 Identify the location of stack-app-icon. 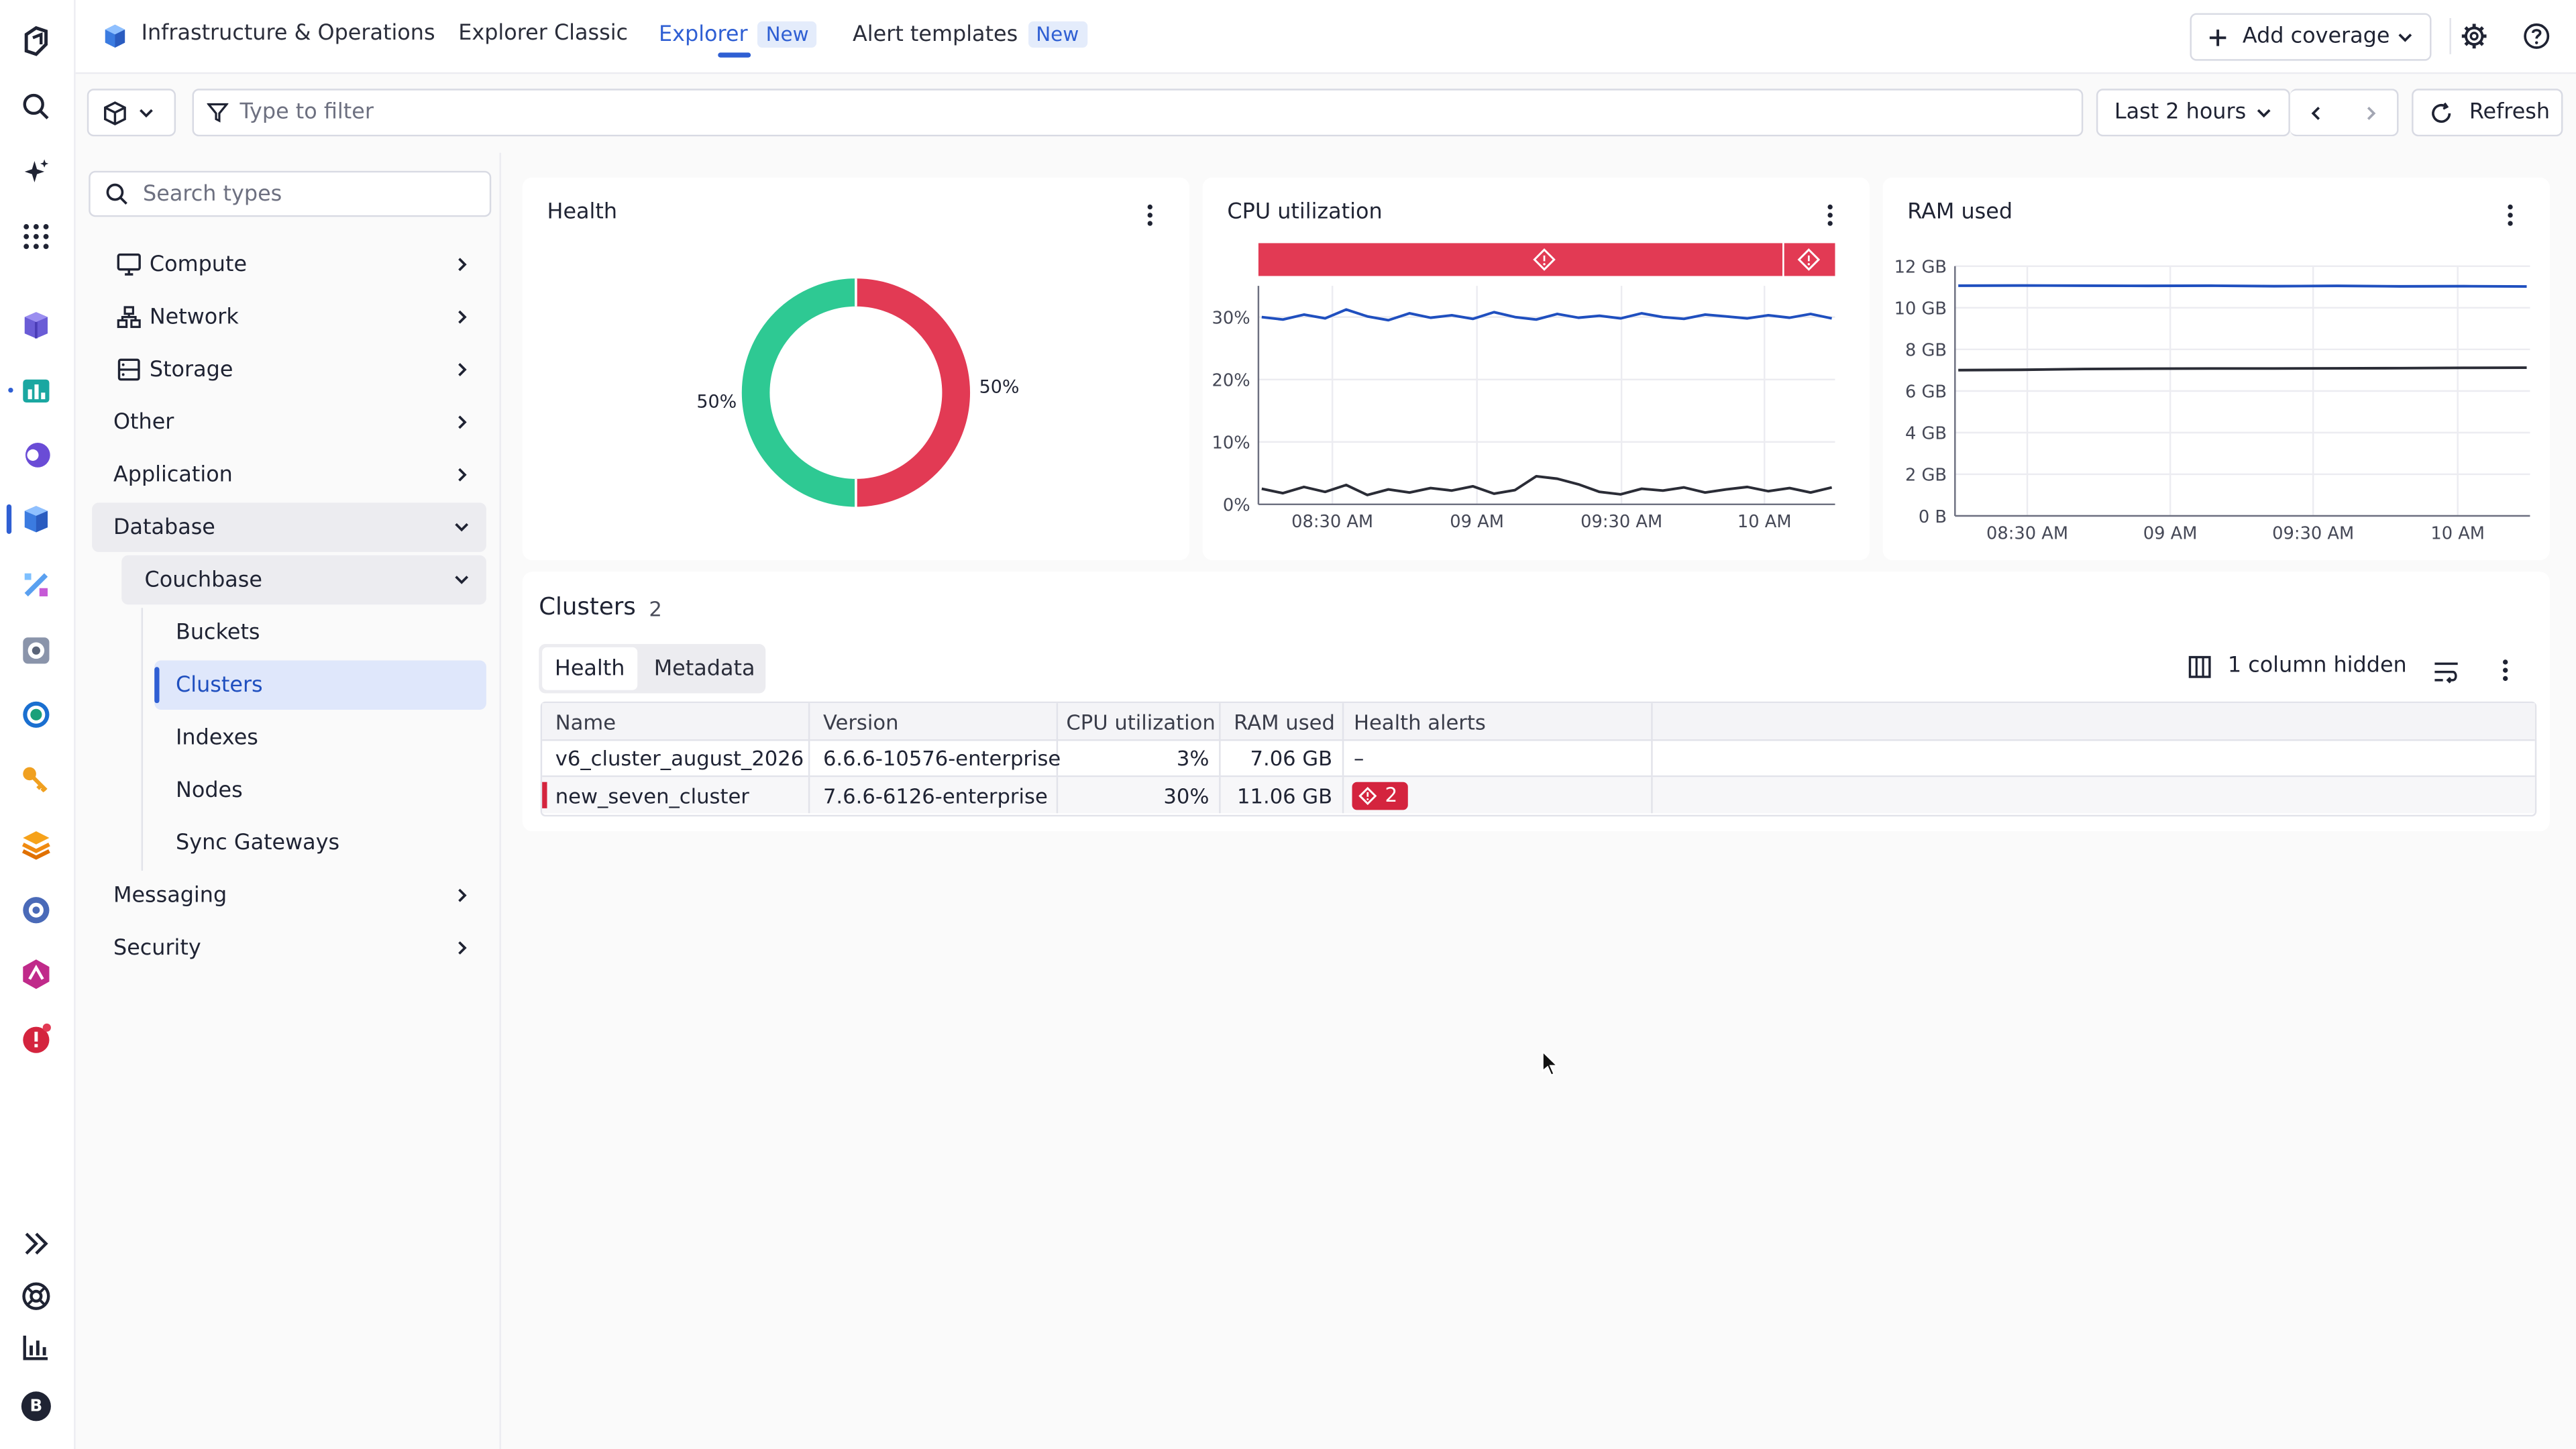
(36, 844).